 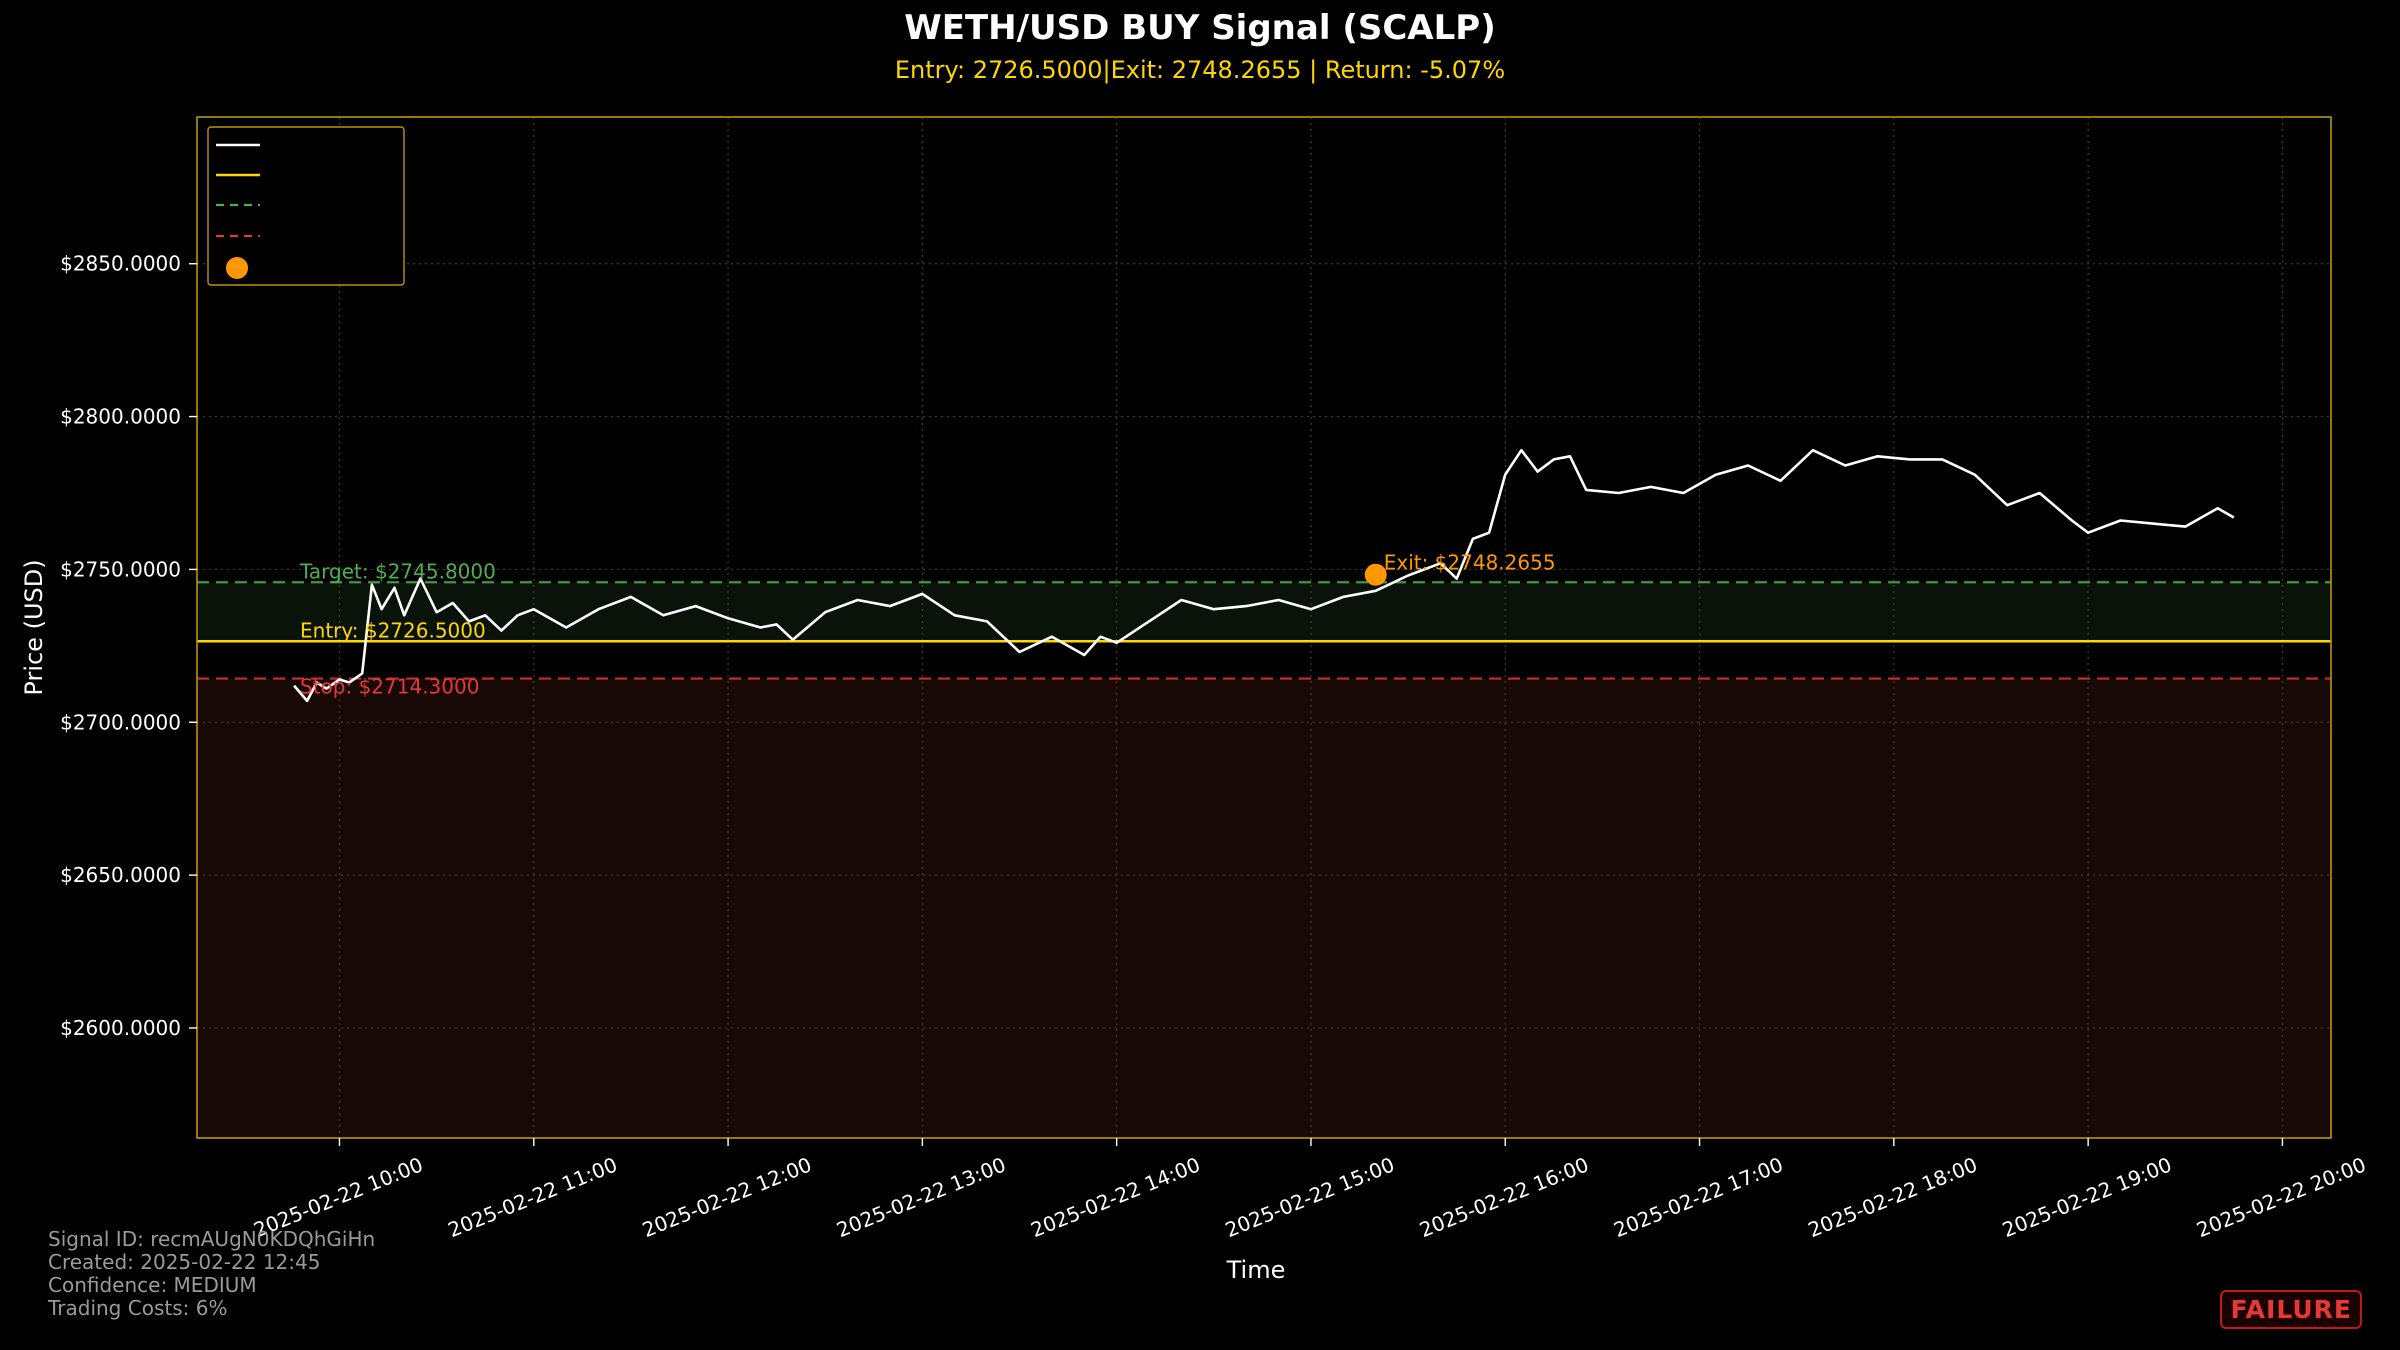 I want to click on x-tick-label: 2025-02-22 14:00, so click(x=1115, y=1197).